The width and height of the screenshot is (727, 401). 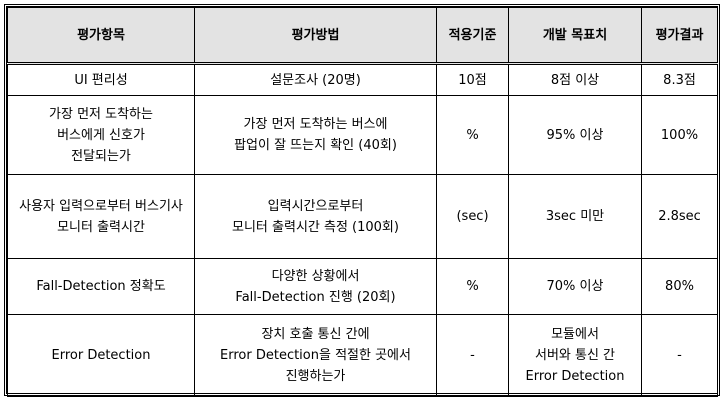 I want to click on cell-criteria: -, so click(x=472, y=355).